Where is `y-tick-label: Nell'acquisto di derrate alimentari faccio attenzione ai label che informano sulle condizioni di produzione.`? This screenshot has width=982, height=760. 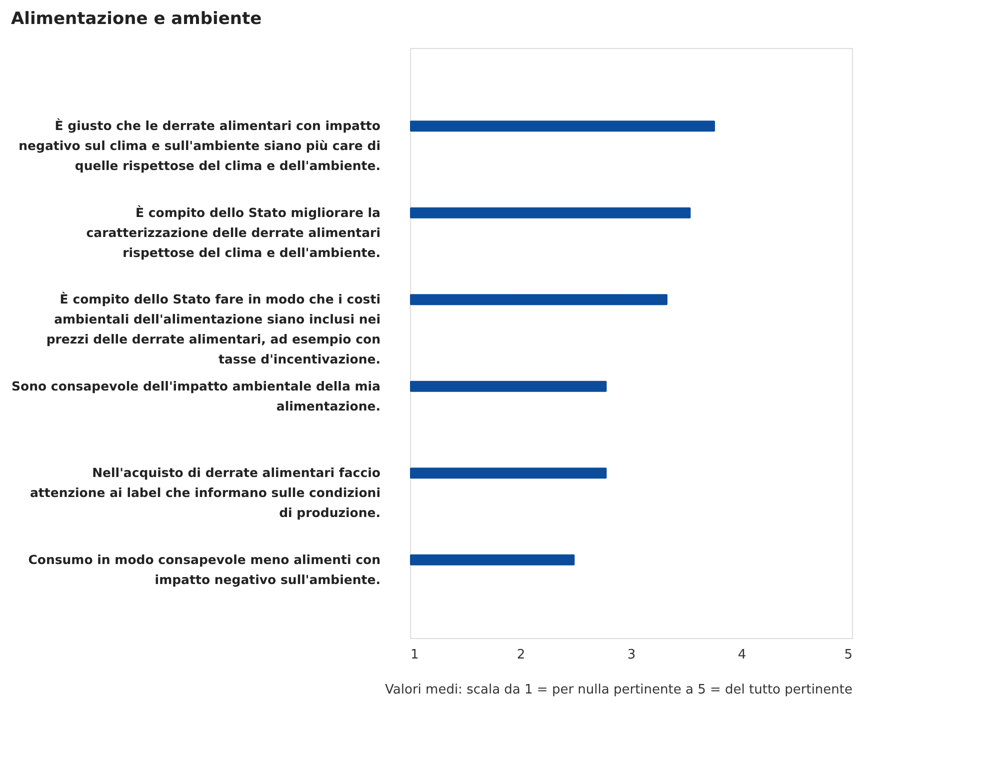
y-tick-label: Nell'acquisto di derrate alimentari faccio attenzione ai label che informano sulle condizioni di produzione. is located at coordinates (205, 492).